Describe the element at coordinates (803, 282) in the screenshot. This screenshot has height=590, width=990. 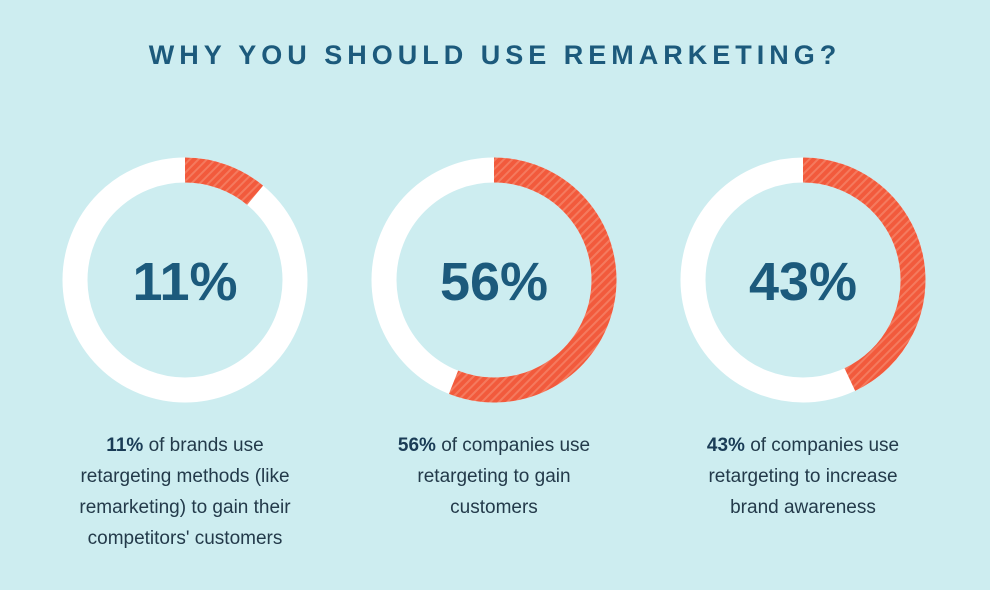
I see `center-label: 43%` at that location.